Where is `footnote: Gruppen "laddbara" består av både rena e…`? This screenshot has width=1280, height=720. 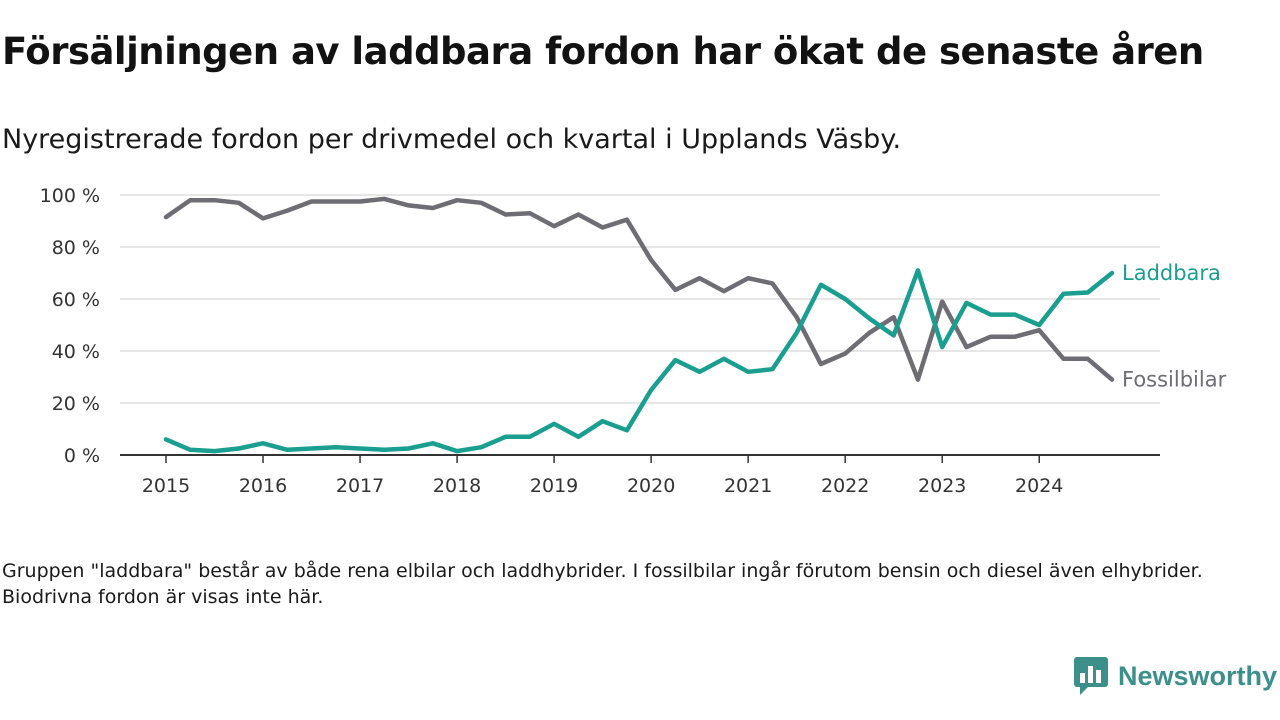 footnote: Gruppen "laddbara" består av både rena e… is located at coordinates (602, 584).